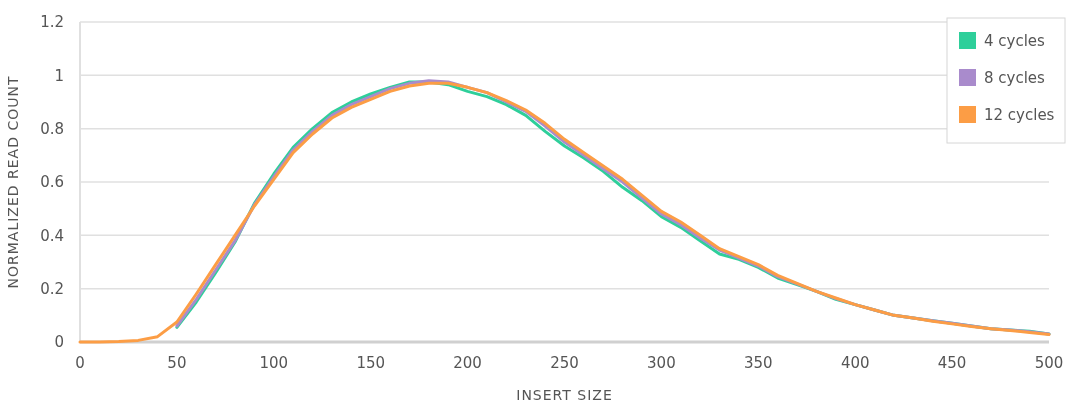 Image resolution: width=1067 pixels, height=402 pixels. Describe the element at coordinates (1015, 78) in the screenshot. I see `legend-label: 8 cycles` at that location.